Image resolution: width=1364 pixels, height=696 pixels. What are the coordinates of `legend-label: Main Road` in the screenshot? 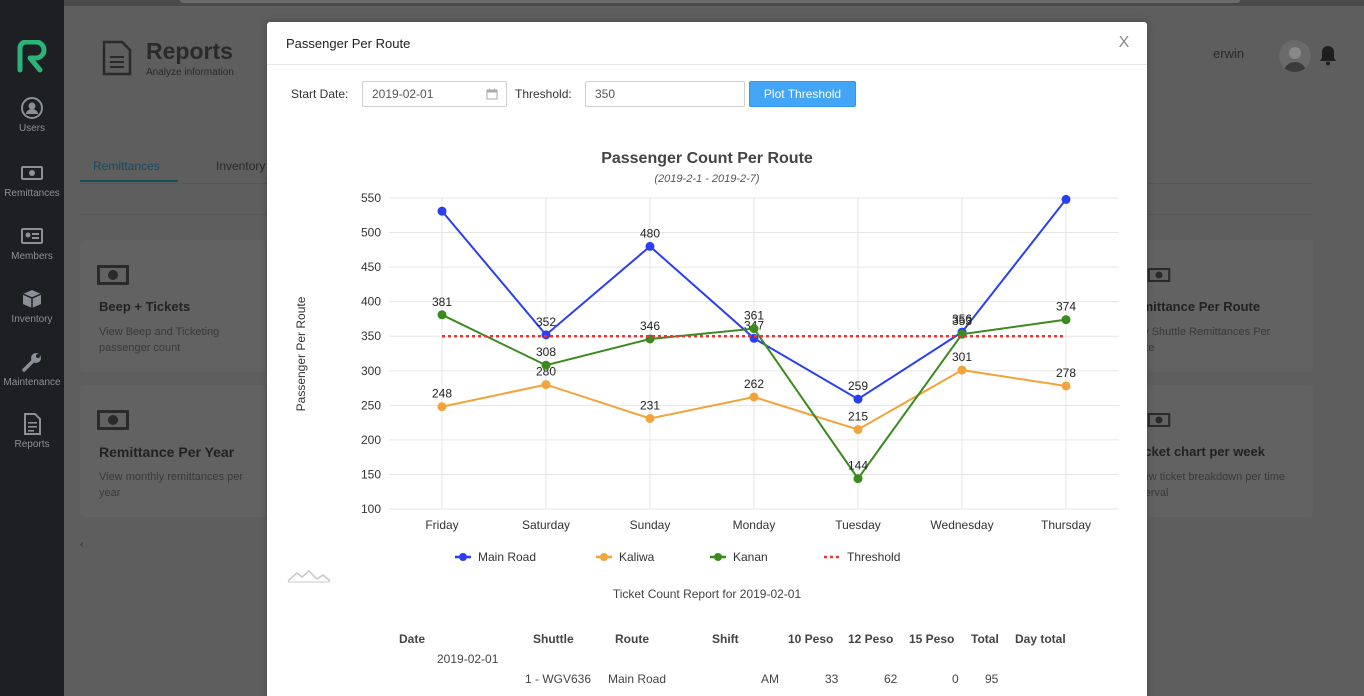 It's located at (507, 557).